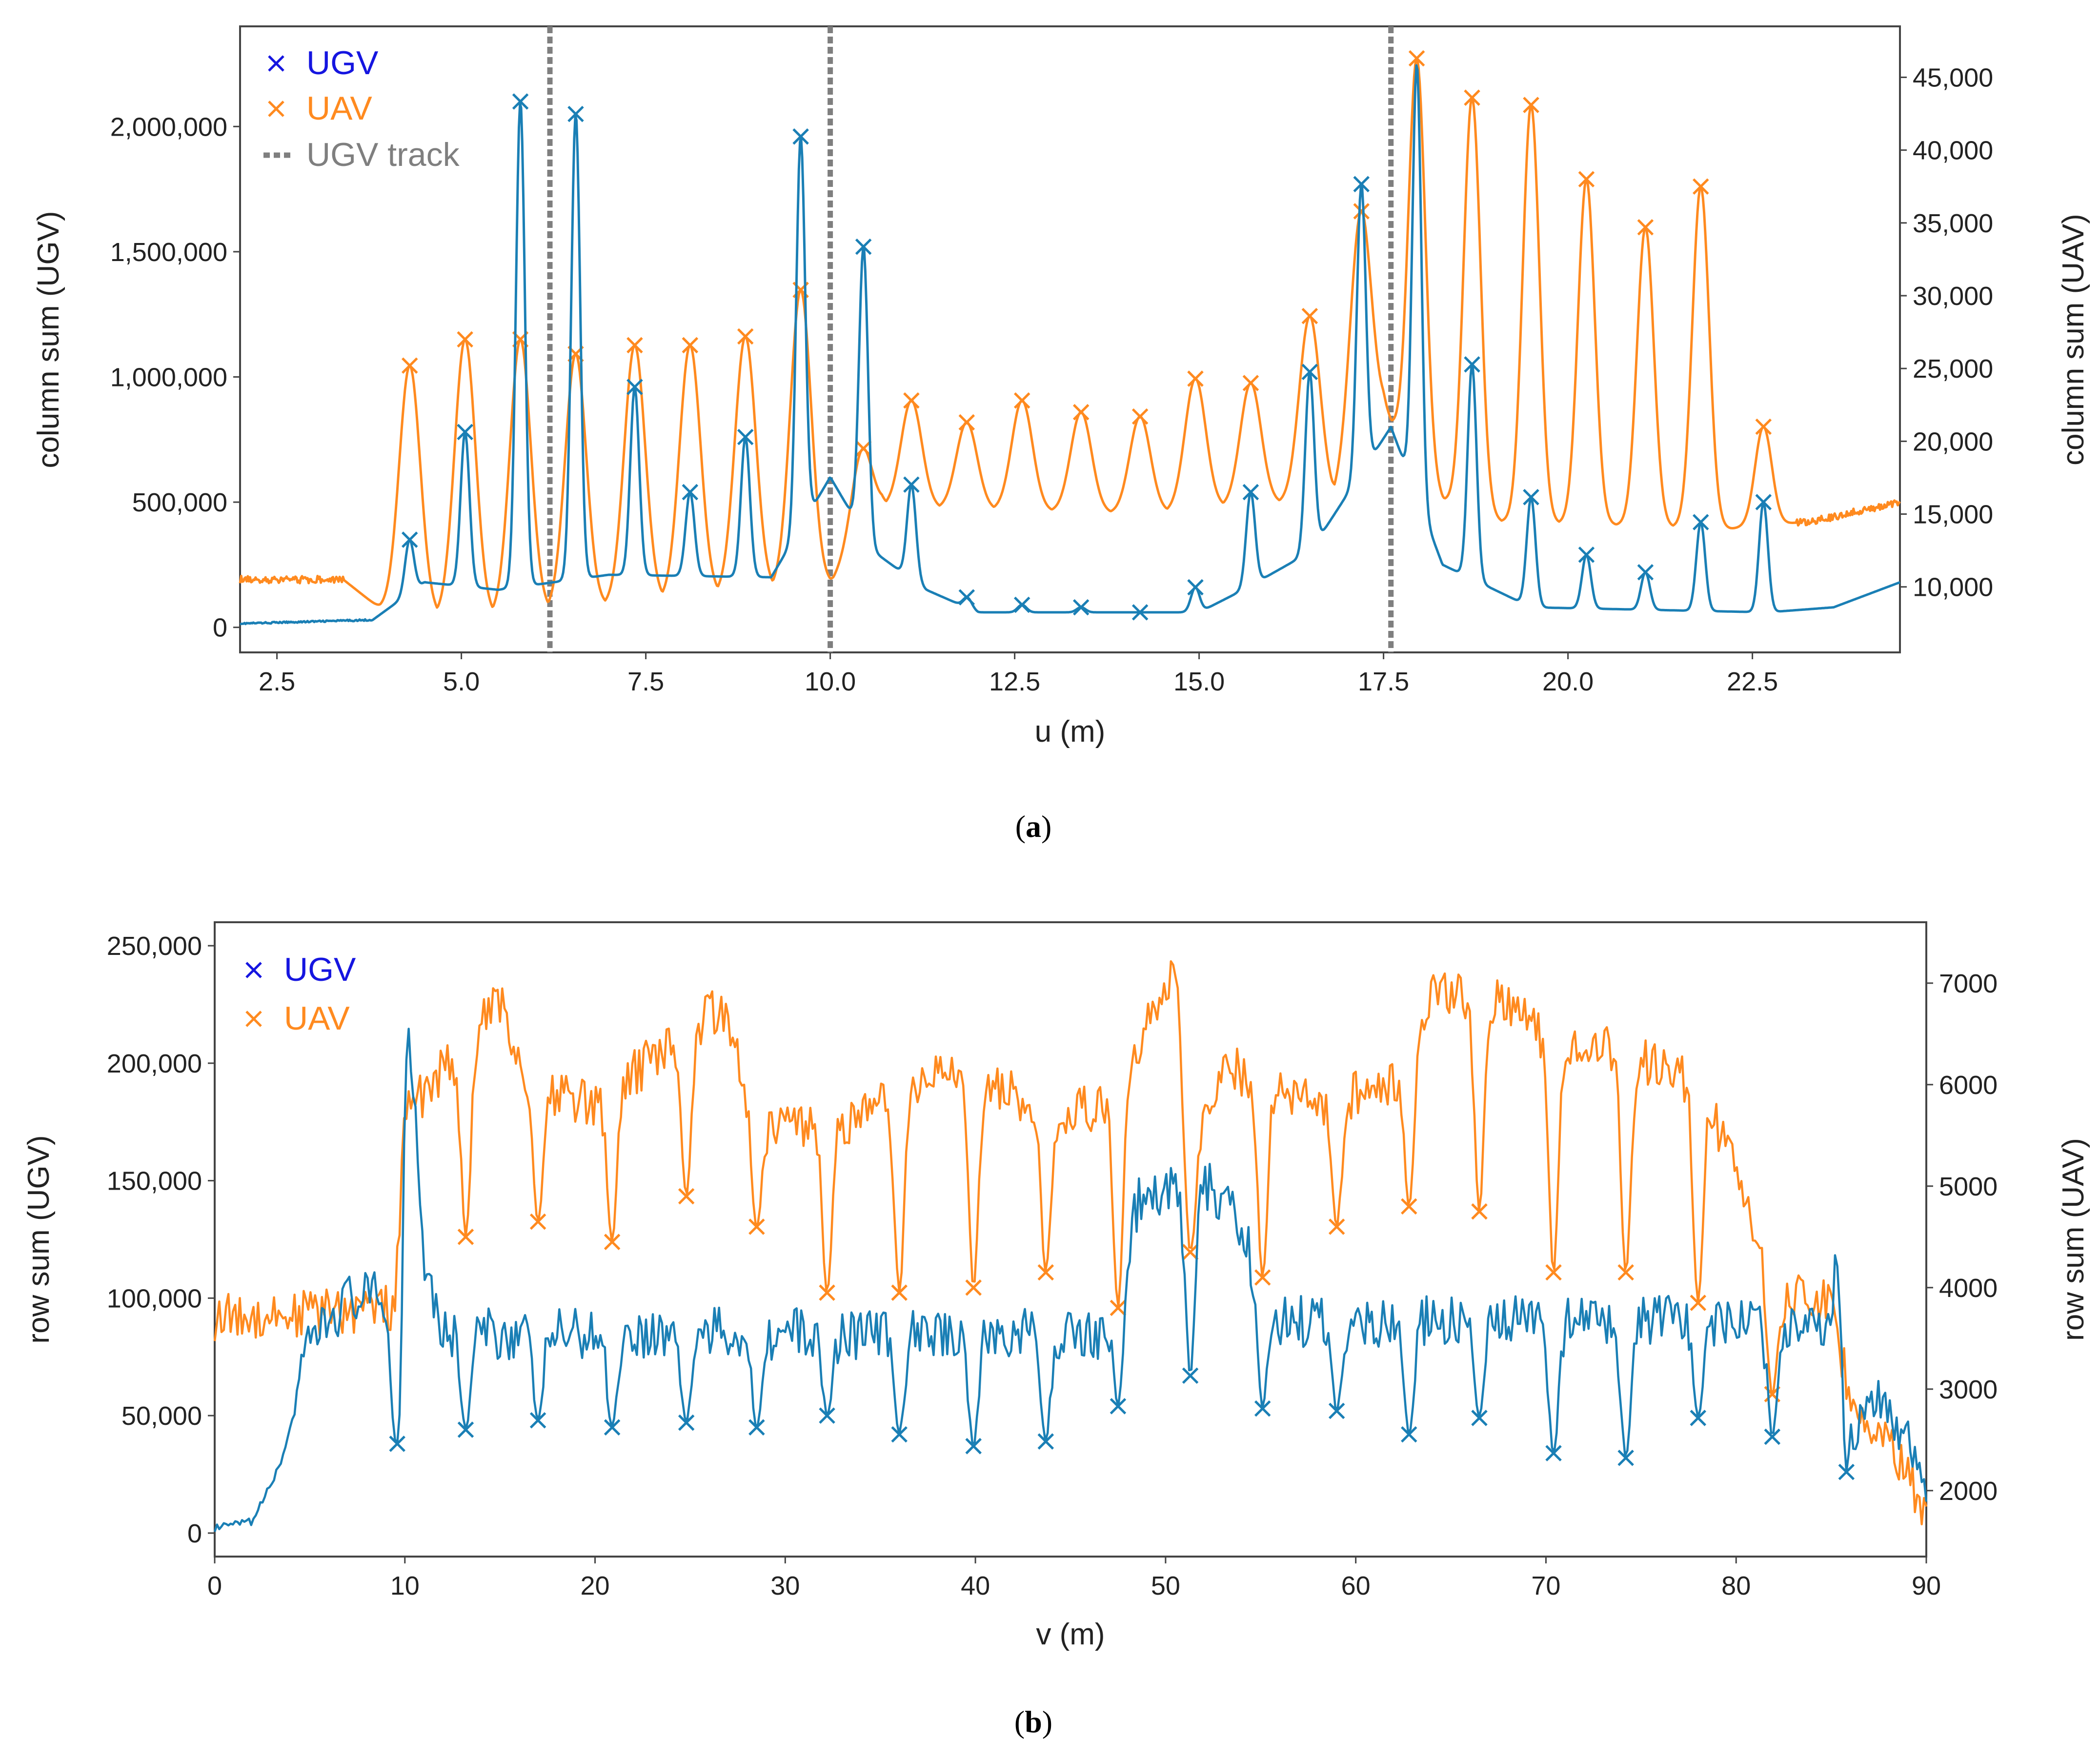 Image resolution: width=2100 pixels, height=1762 pixels. I want to click on x-tick-label: 2.5, so click(277, 681).